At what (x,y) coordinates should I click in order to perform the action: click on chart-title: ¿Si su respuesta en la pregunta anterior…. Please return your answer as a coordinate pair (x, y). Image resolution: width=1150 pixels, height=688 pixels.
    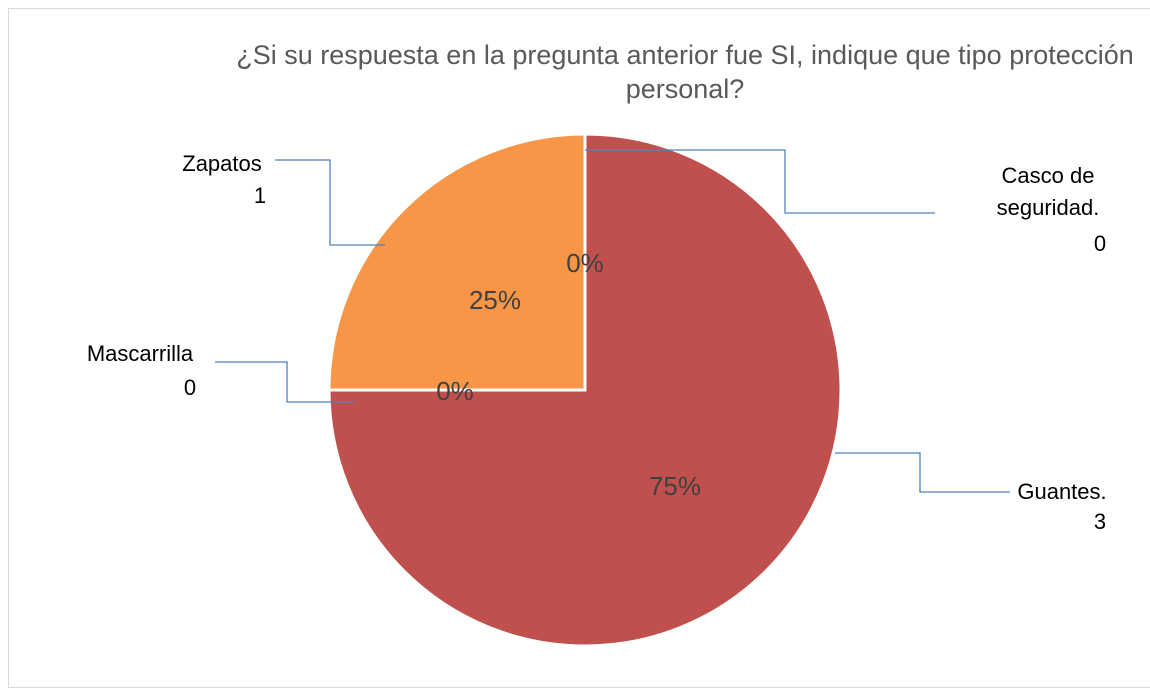
    Looking at the image, I should click on (685, 72).